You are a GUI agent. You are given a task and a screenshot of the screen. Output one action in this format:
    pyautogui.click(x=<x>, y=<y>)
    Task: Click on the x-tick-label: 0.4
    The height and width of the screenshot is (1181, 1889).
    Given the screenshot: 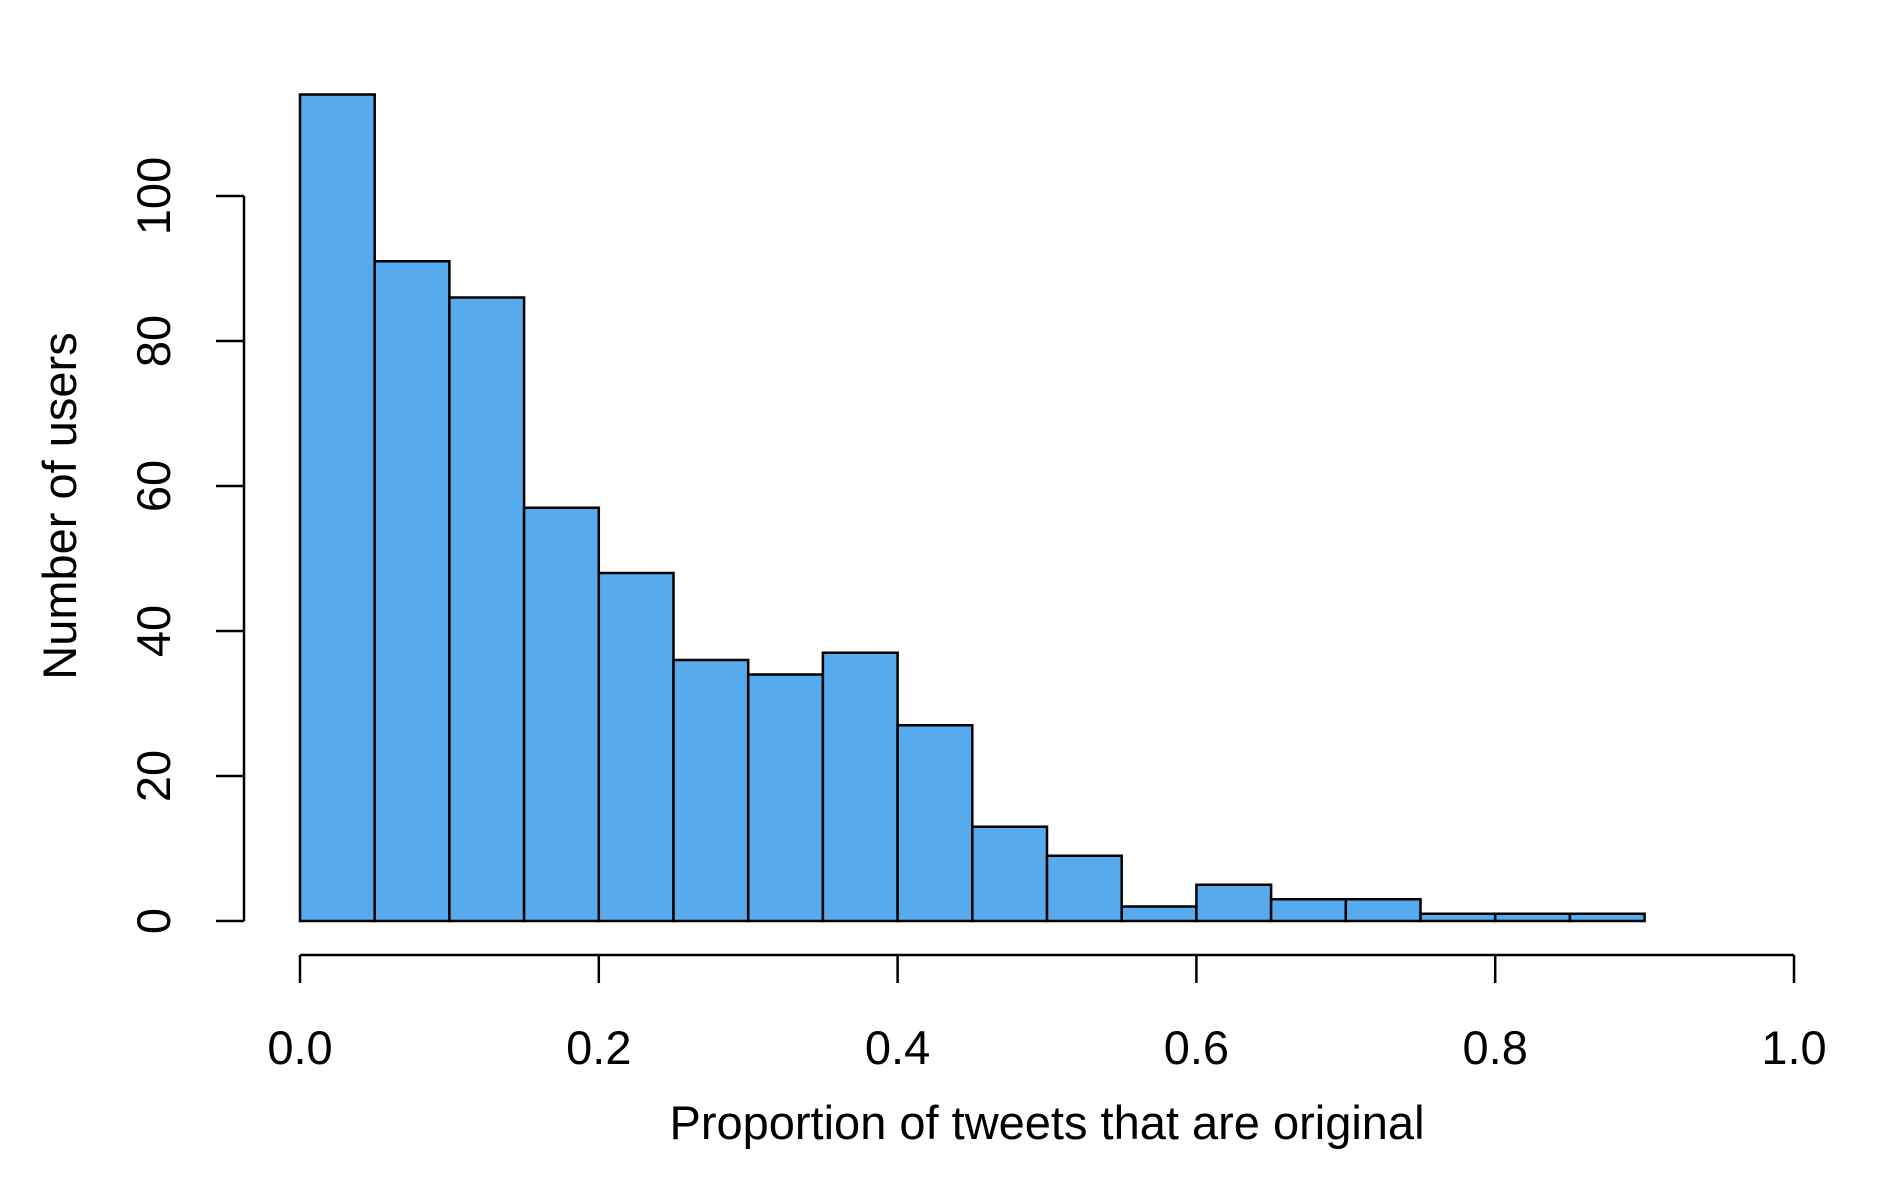 What is the action you would take?
    pyautogui.click(x=897, y=1047)
    